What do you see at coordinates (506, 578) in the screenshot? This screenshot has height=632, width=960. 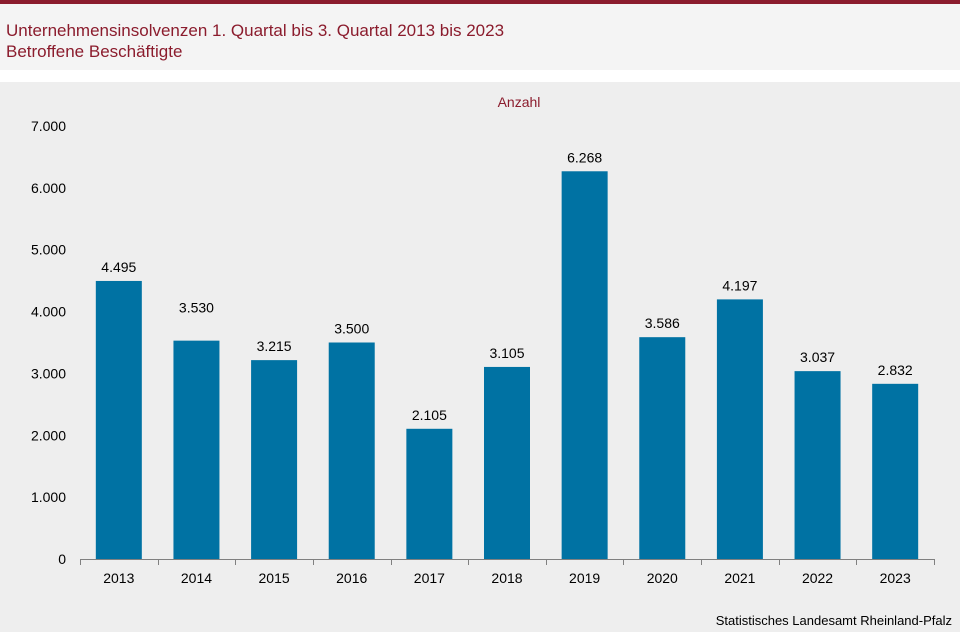 I see `x-tick-label: 2018` at bounding box center [506, 578].